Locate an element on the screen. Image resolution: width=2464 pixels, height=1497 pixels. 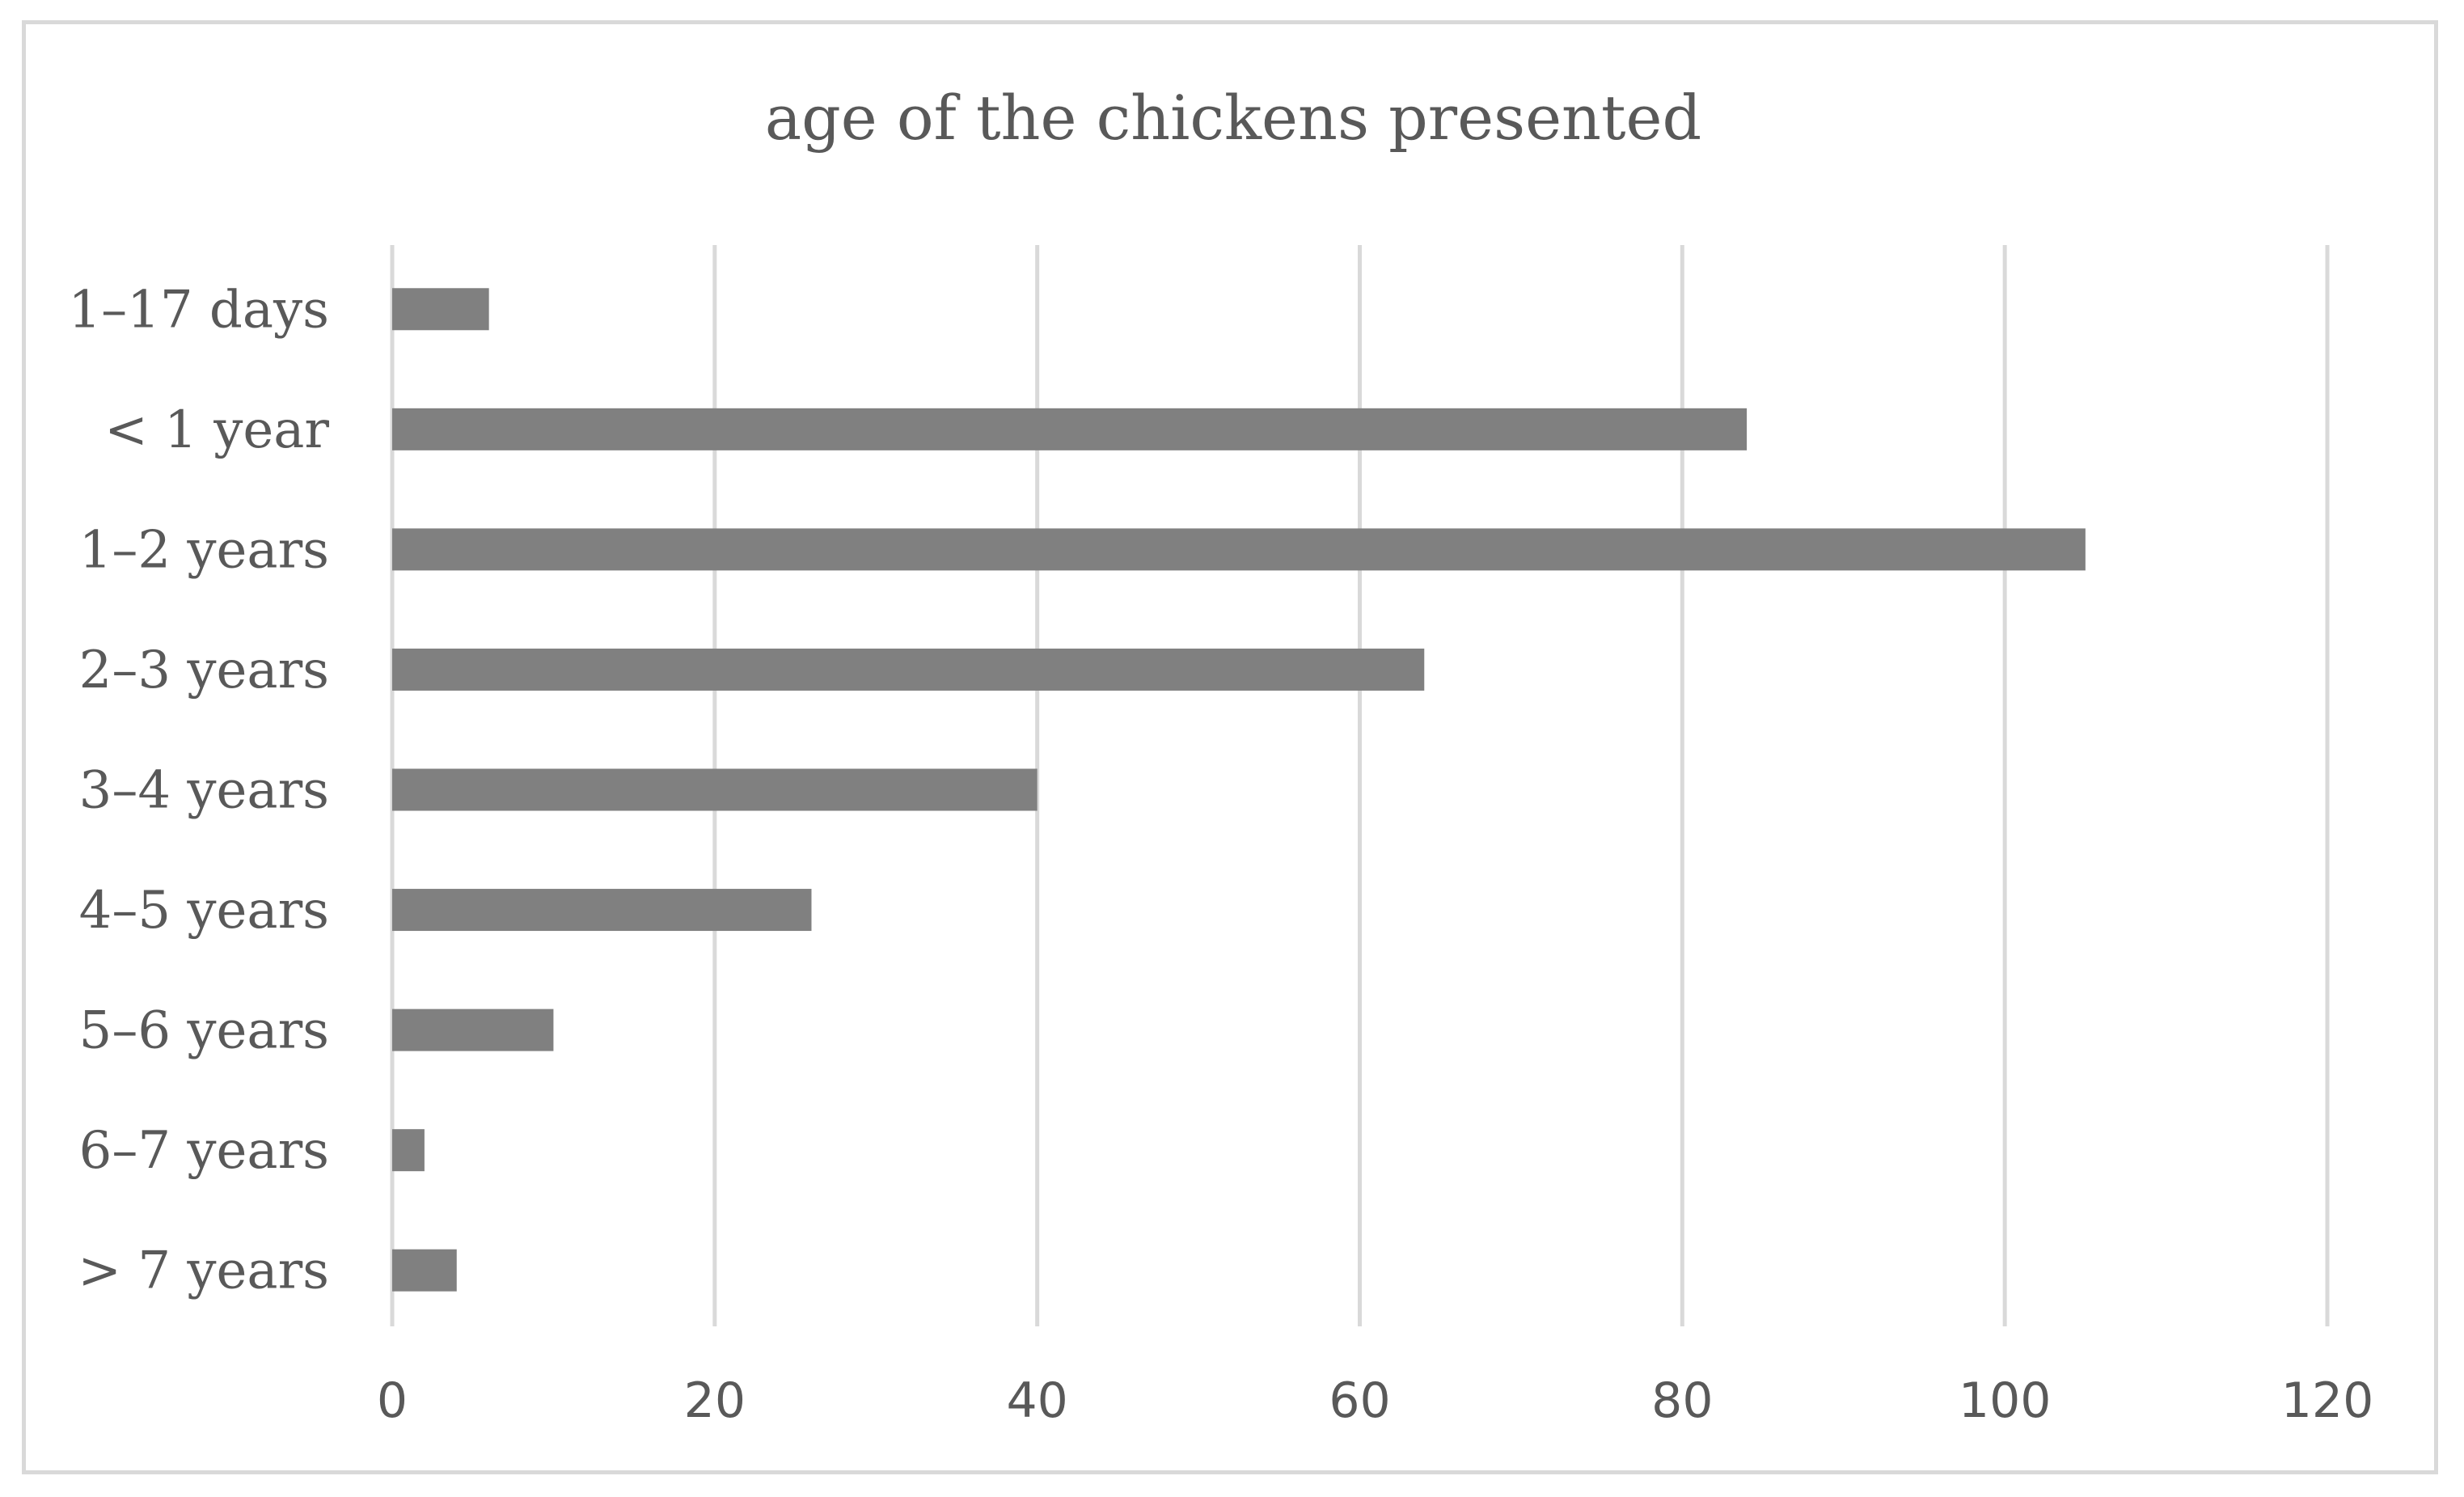
category-label: 2–3 years is located at coordinates (204, 670).